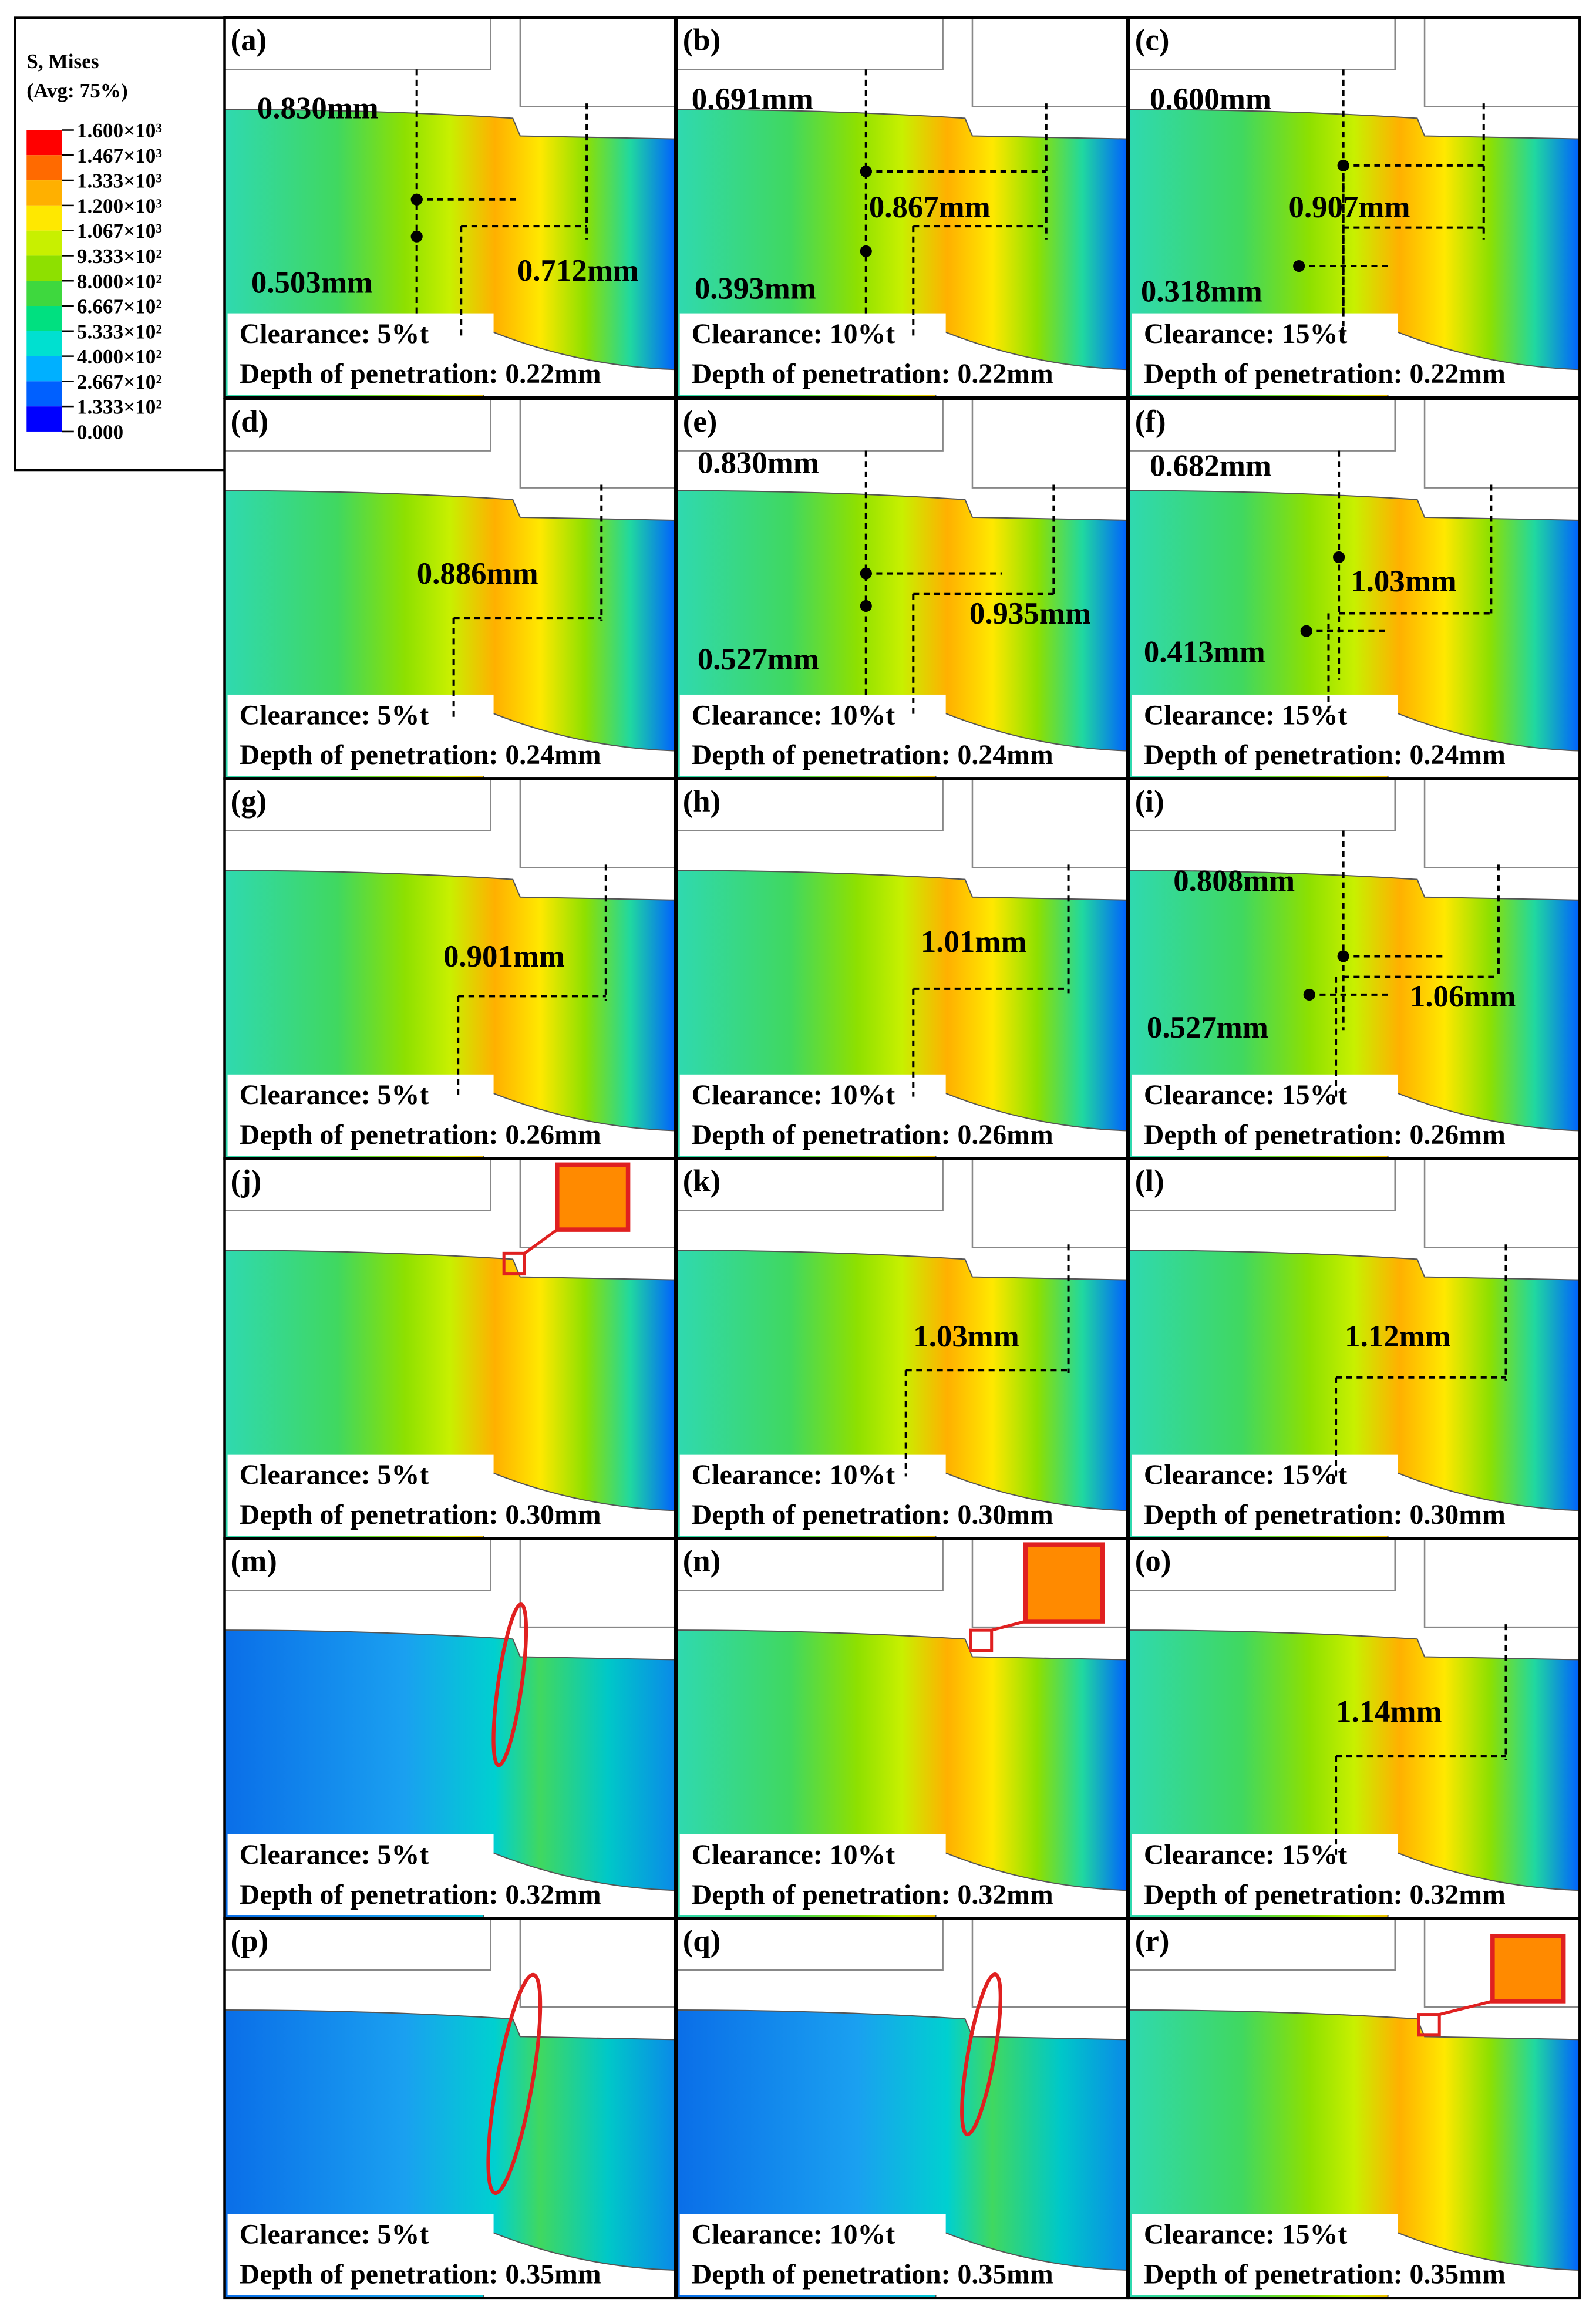  What do you see at coordinates (1030, 614) in the screenshot?
I see `dimension-label: 0.935mm` at bounding box center [1030, 614].